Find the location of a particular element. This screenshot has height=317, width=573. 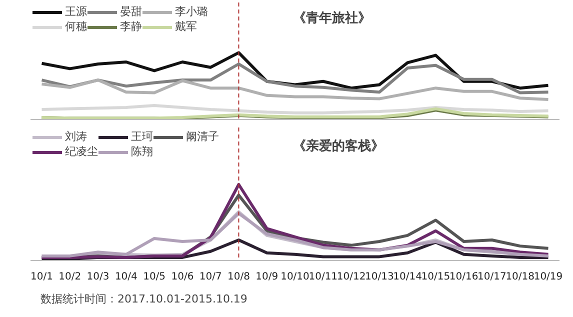

legend-label: 王珂 is located at coordinates (142, 136).